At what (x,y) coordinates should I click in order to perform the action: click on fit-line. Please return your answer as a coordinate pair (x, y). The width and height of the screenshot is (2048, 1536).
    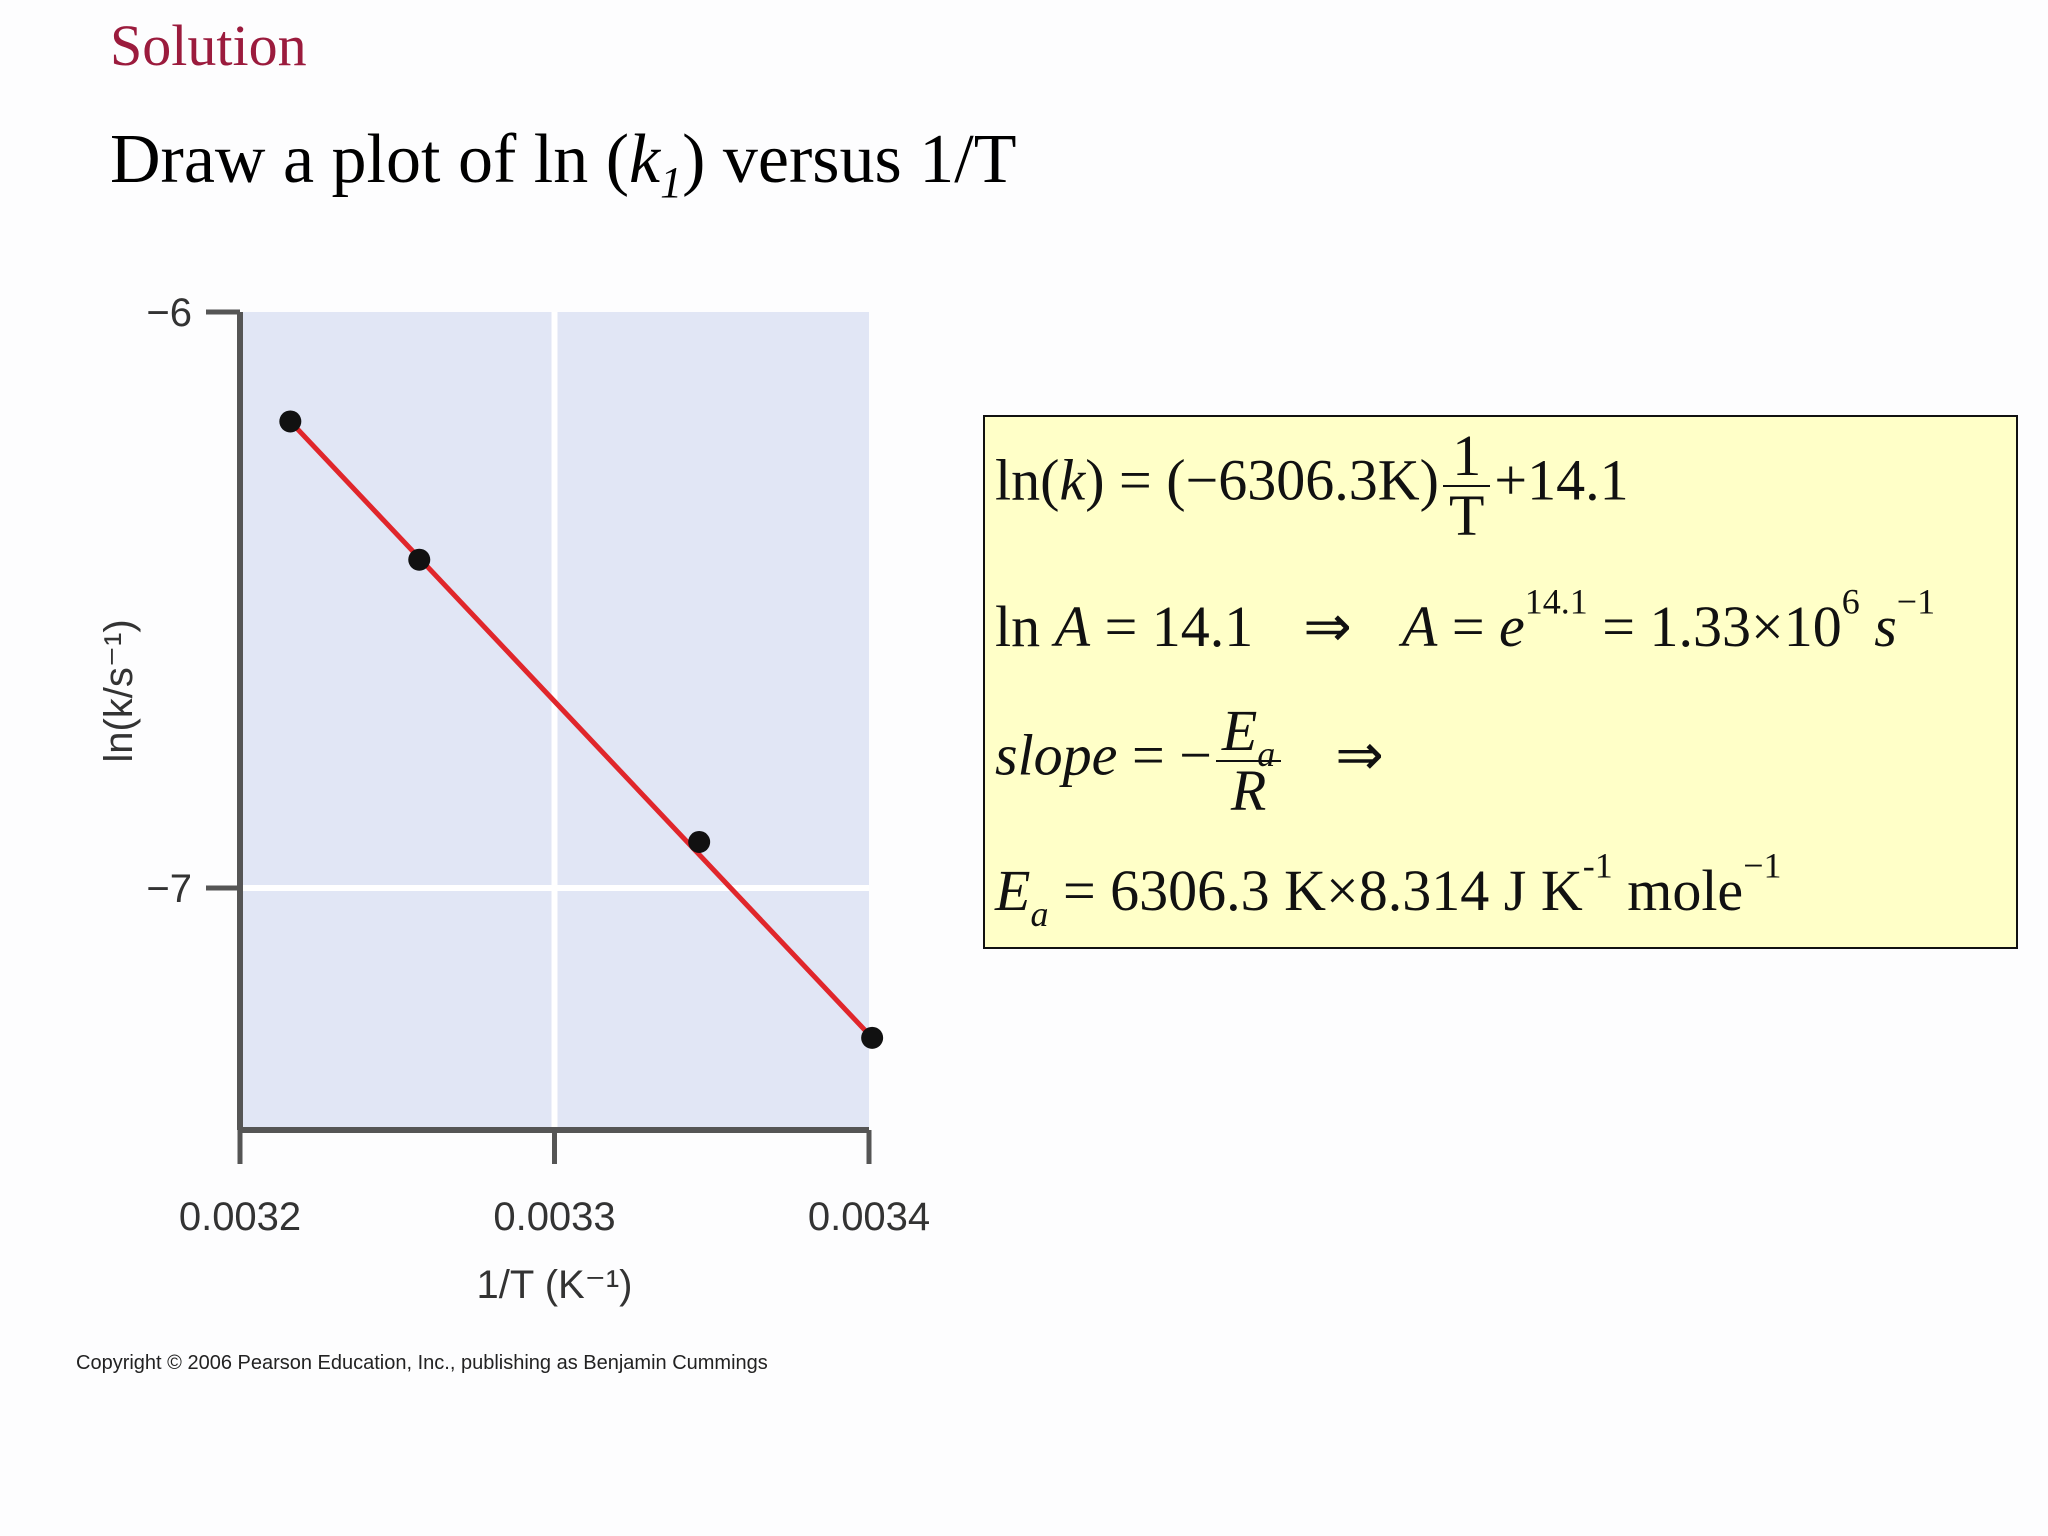
    Looking at the image, I should click on (581, 729).